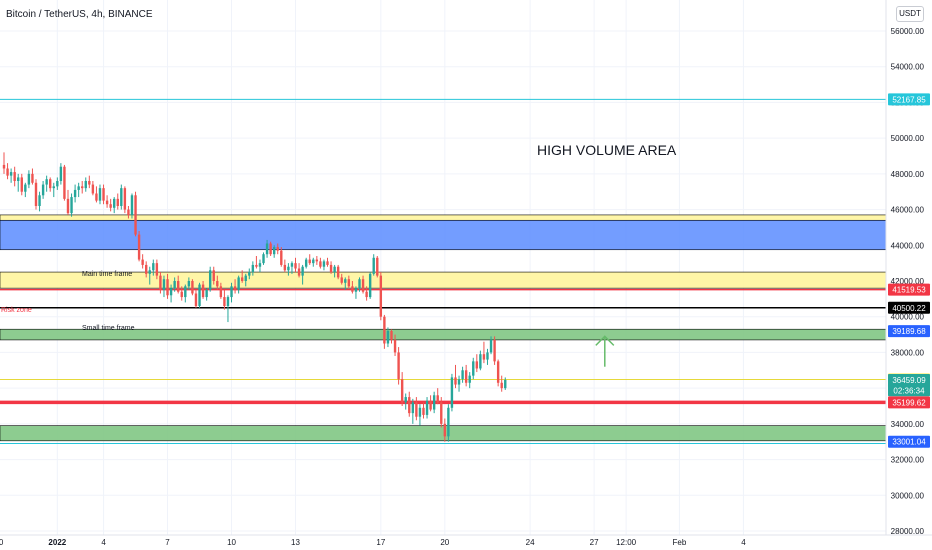  What do you see at coordinates (908, 495) in the screenshot?
I see `y-tick-label: 30000.00` at bounding box center [908, 495].